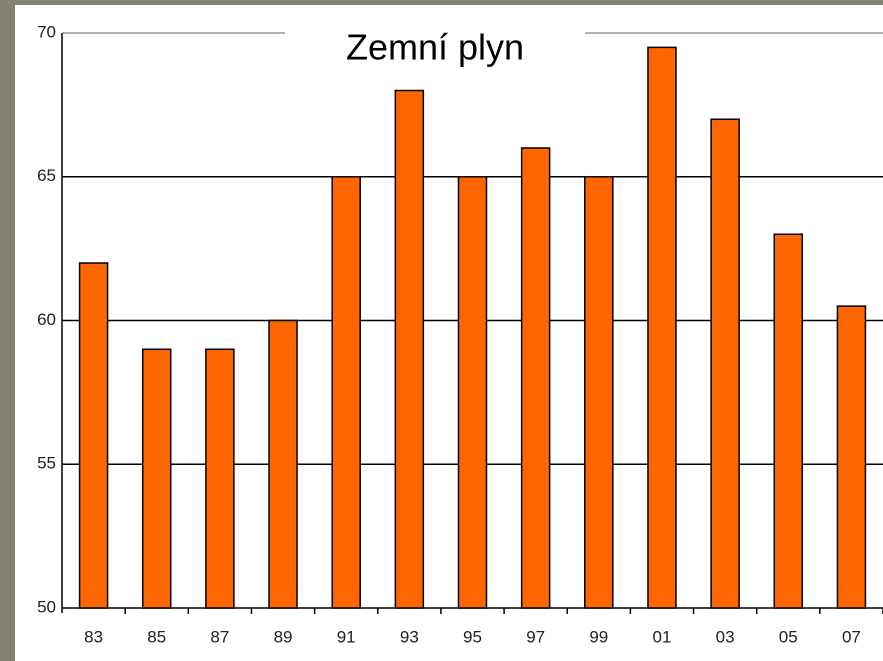  Describe the element at coordinates (409, 636) in the screenshot. I see `x-tick-label: 93` at that location.